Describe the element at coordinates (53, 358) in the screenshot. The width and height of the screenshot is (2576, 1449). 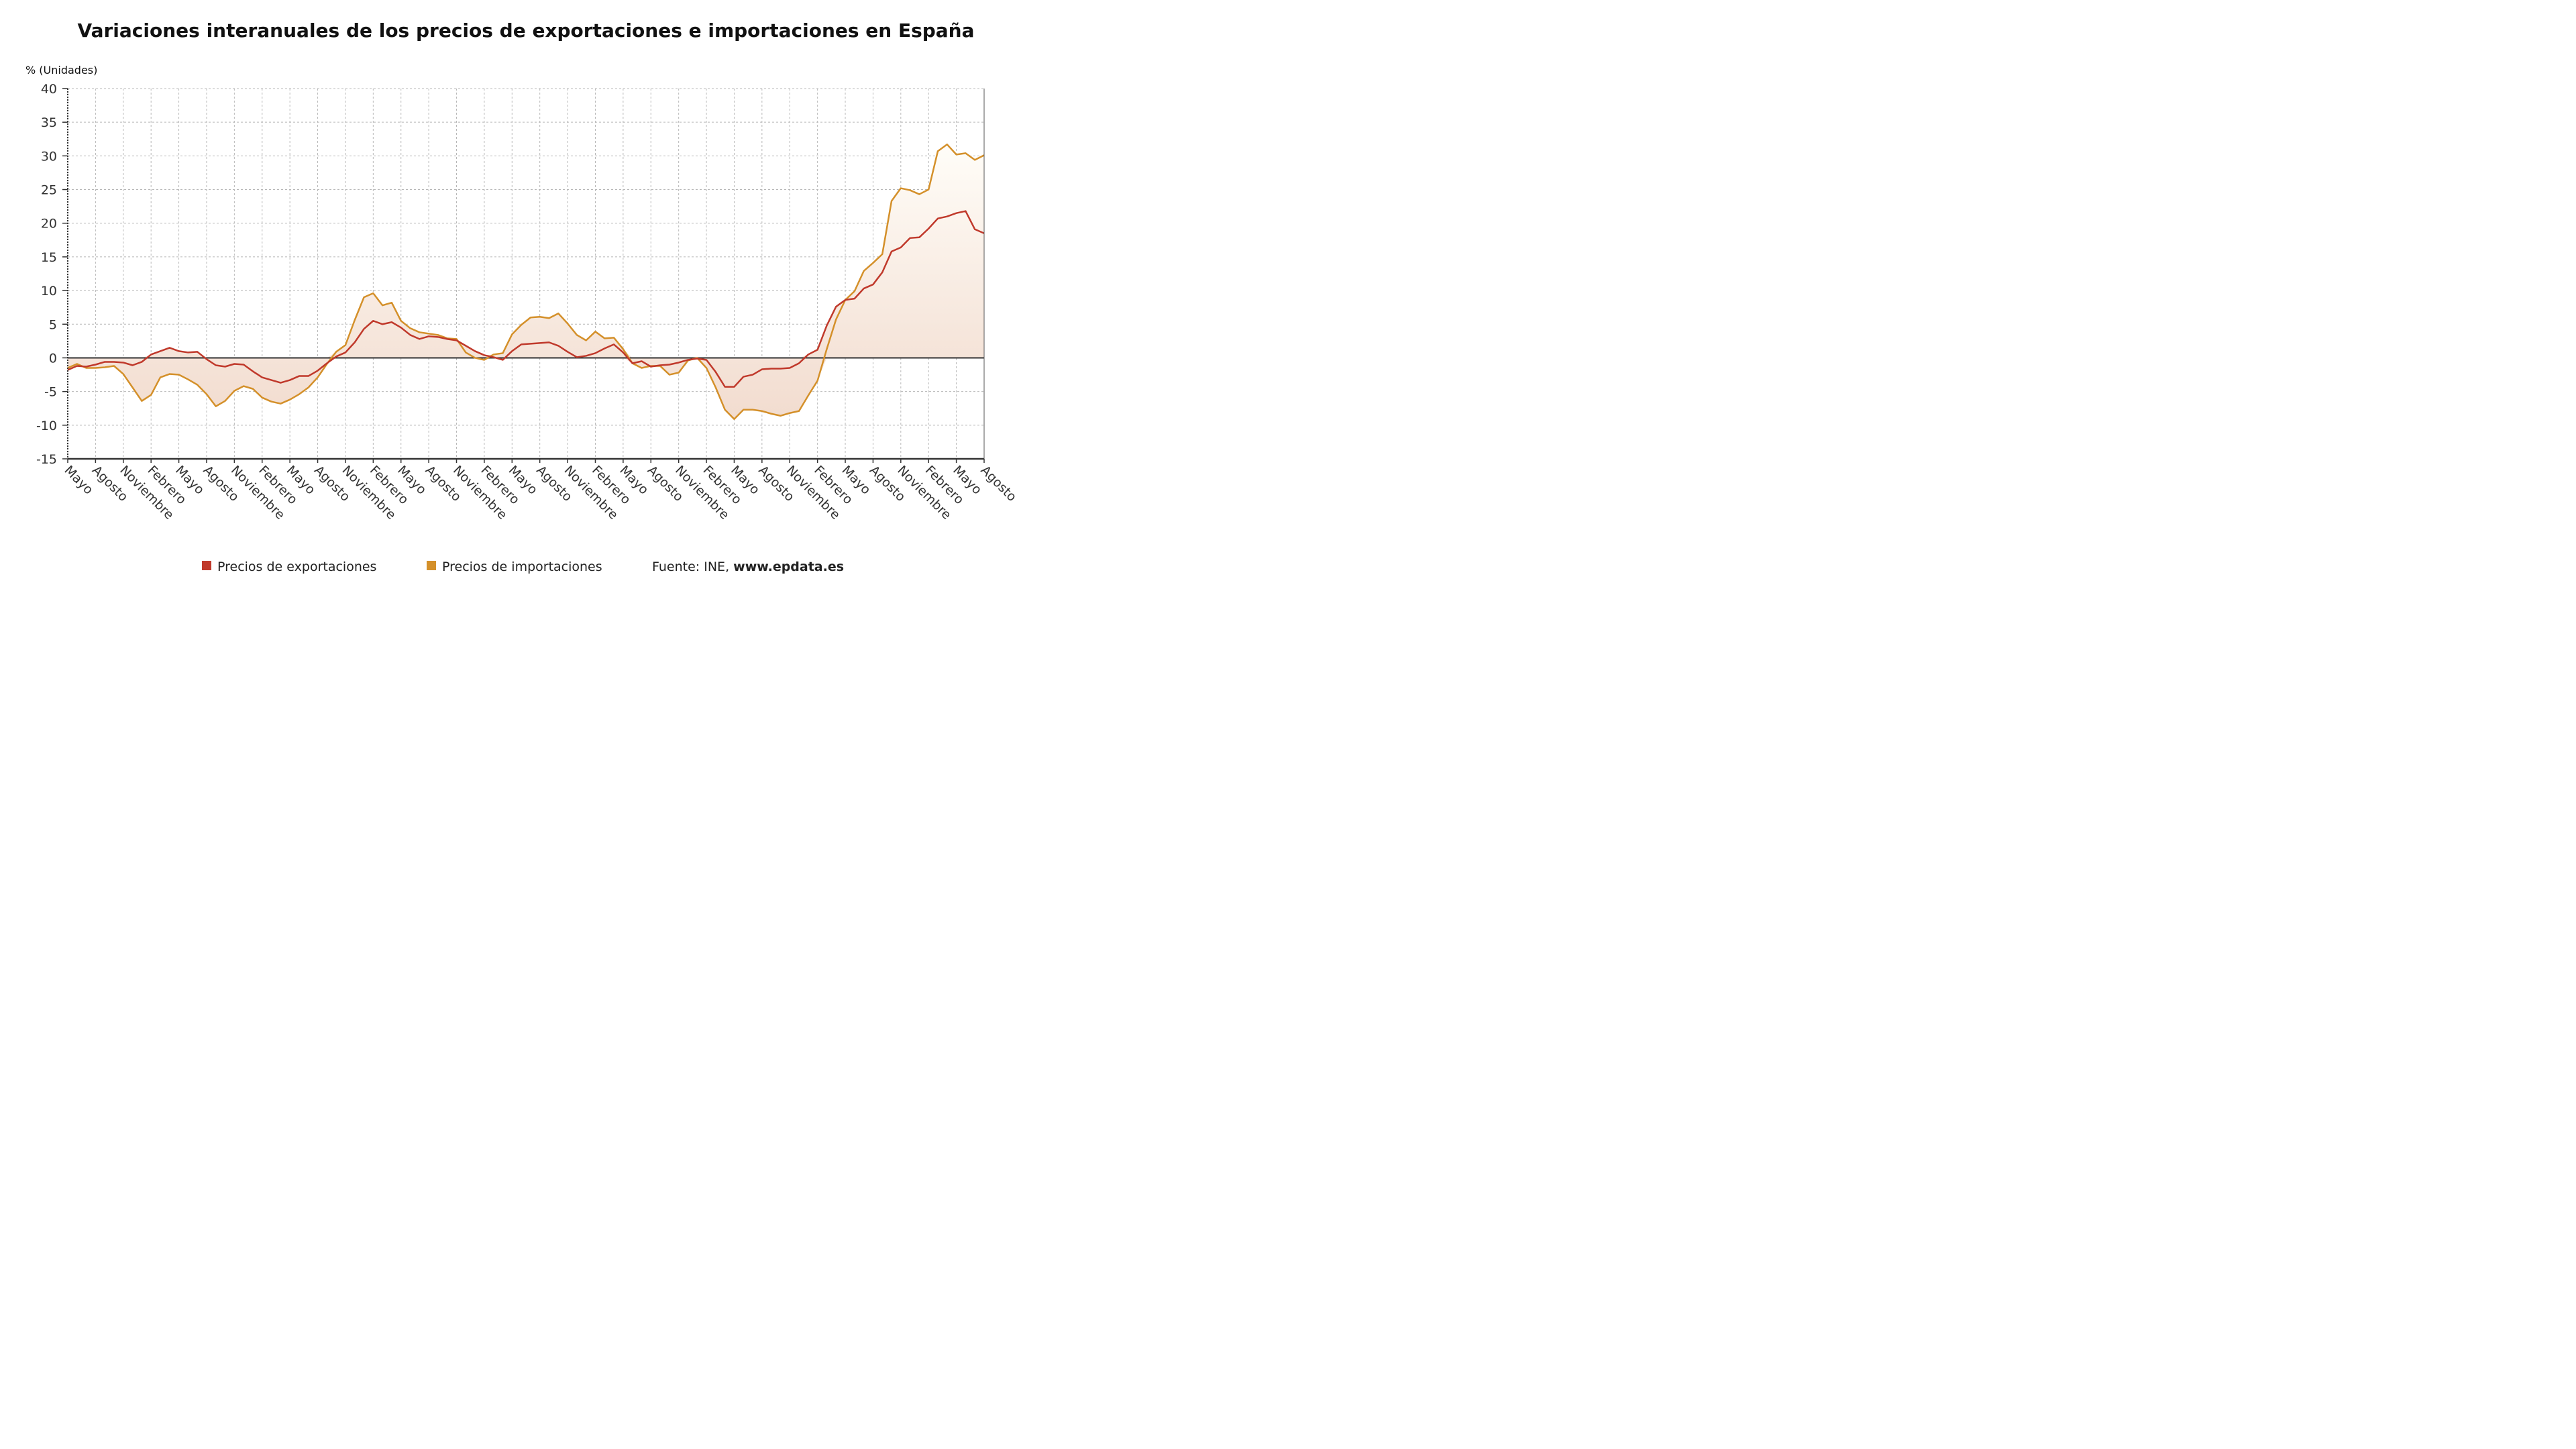
I see `y-tick-label: 0` at that location.